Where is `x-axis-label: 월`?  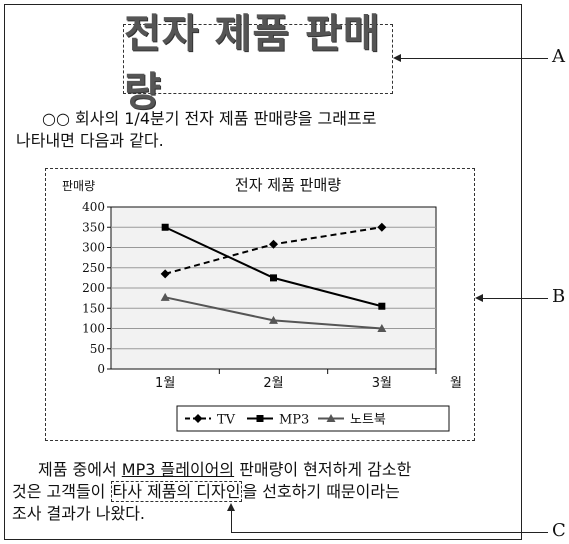 x-axis-label: 월 is located at coordinates (456, 383).